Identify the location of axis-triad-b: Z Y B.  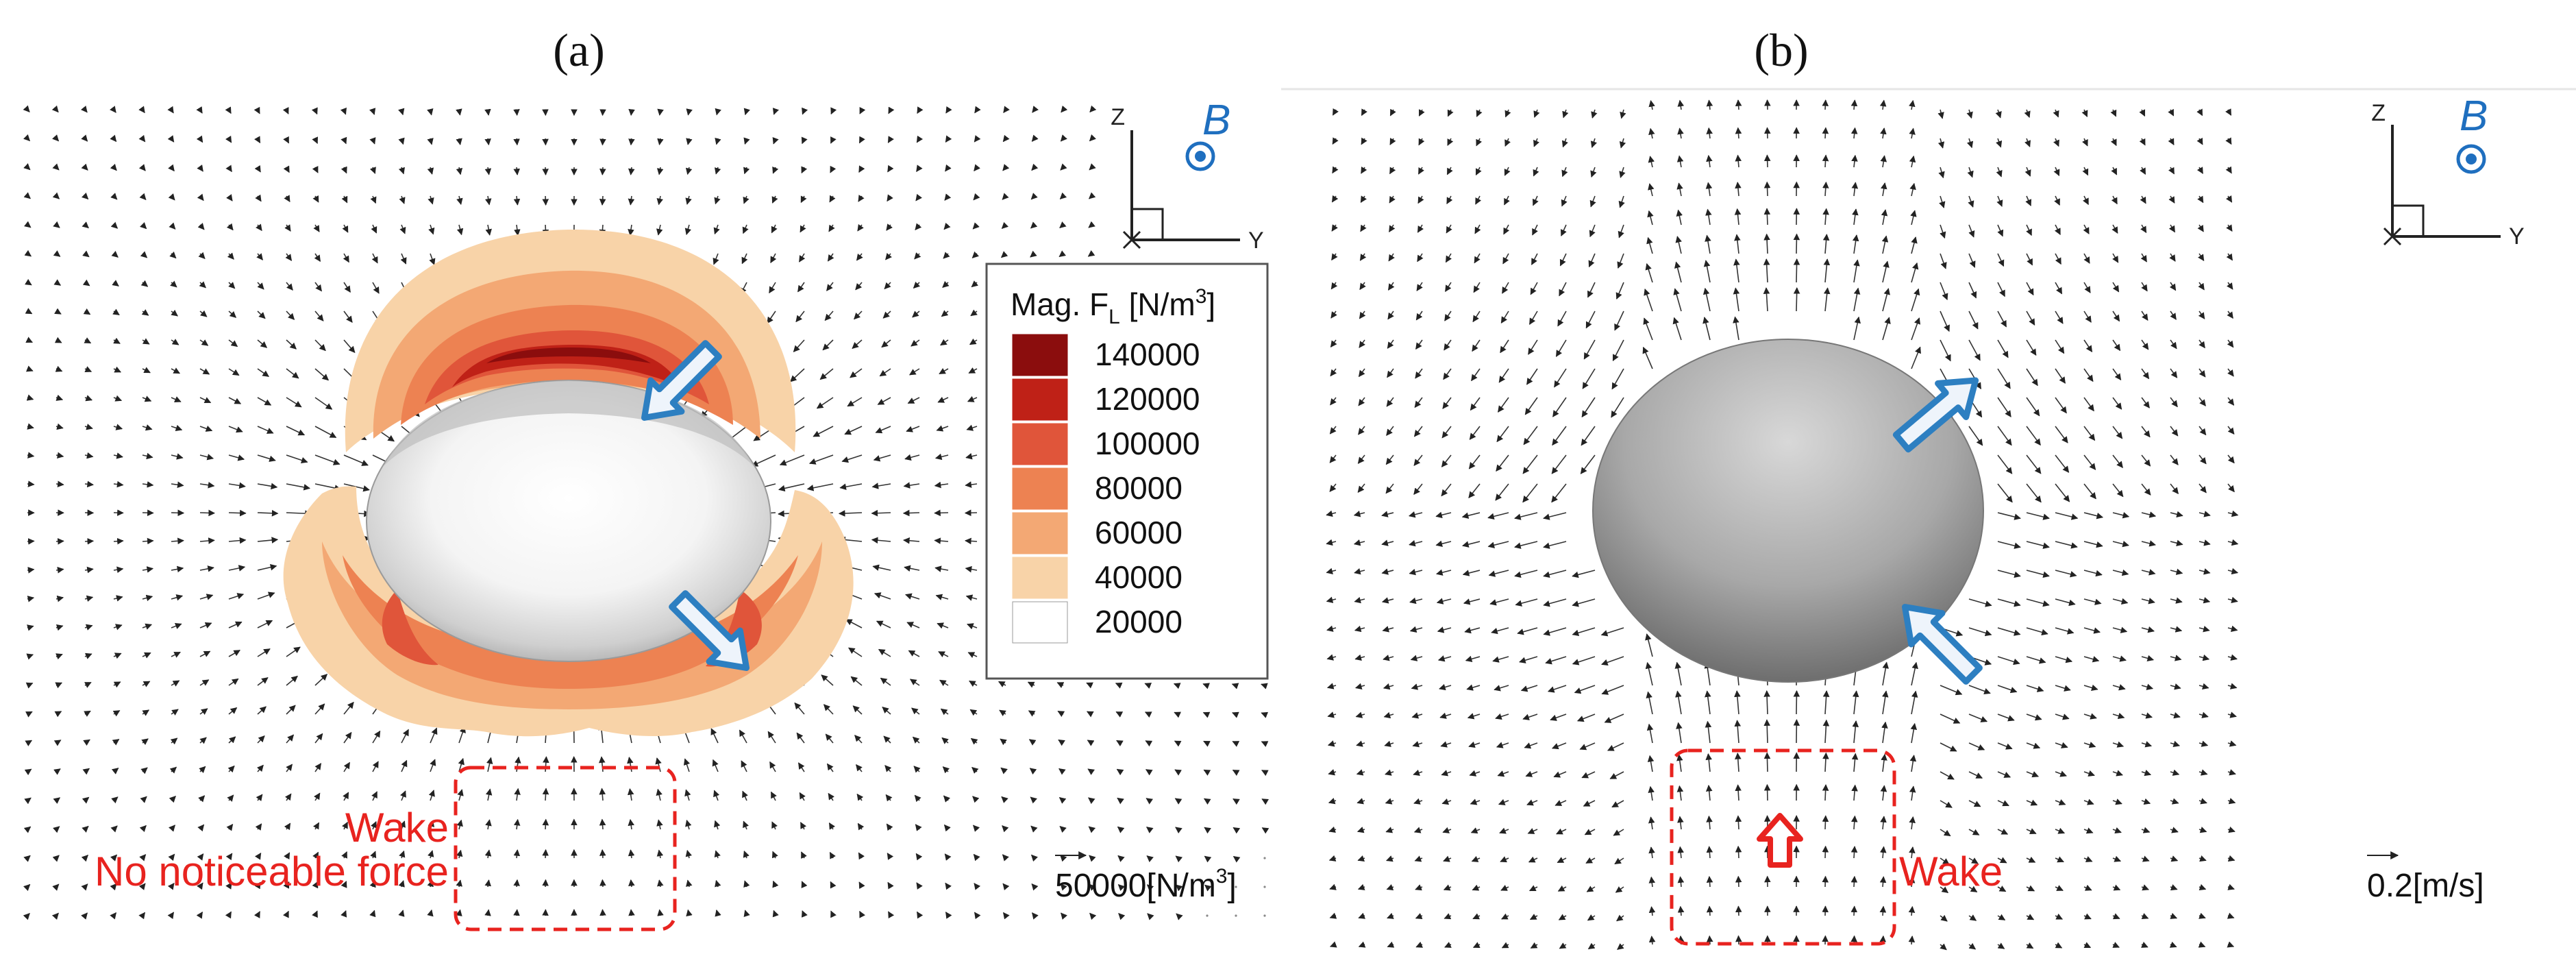
(2447, 171).